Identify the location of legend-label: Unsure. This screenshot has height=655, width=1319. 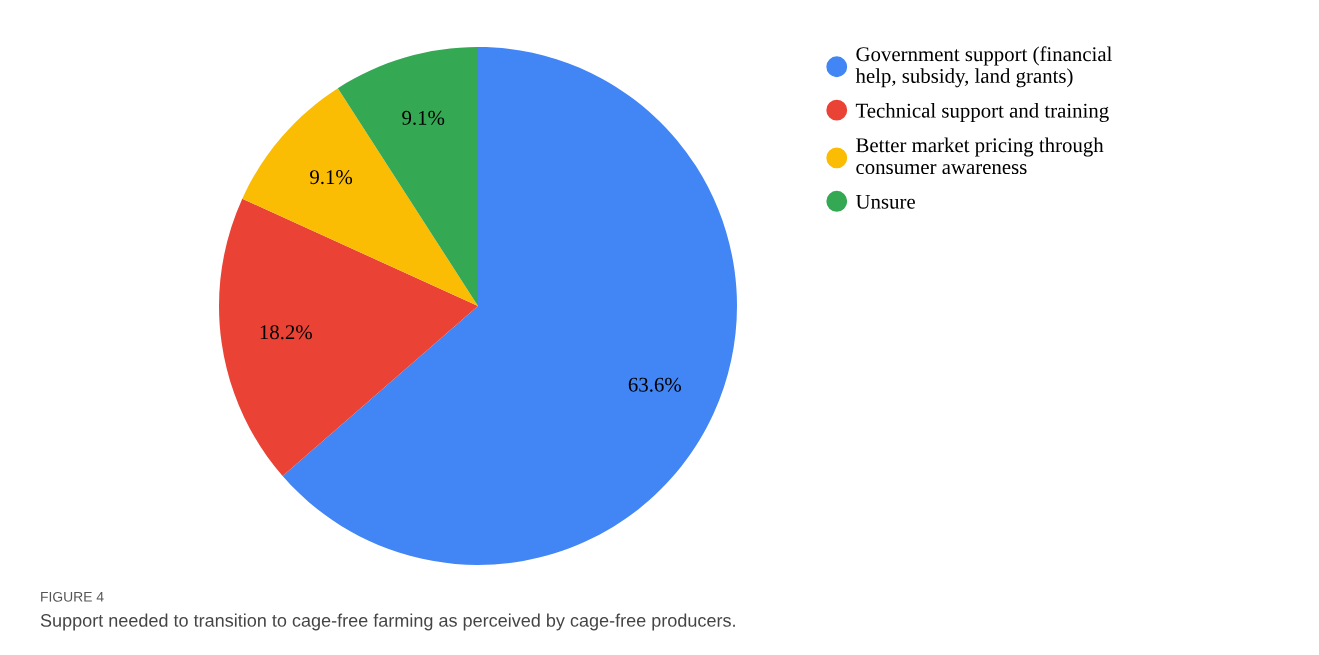
(885, 201).